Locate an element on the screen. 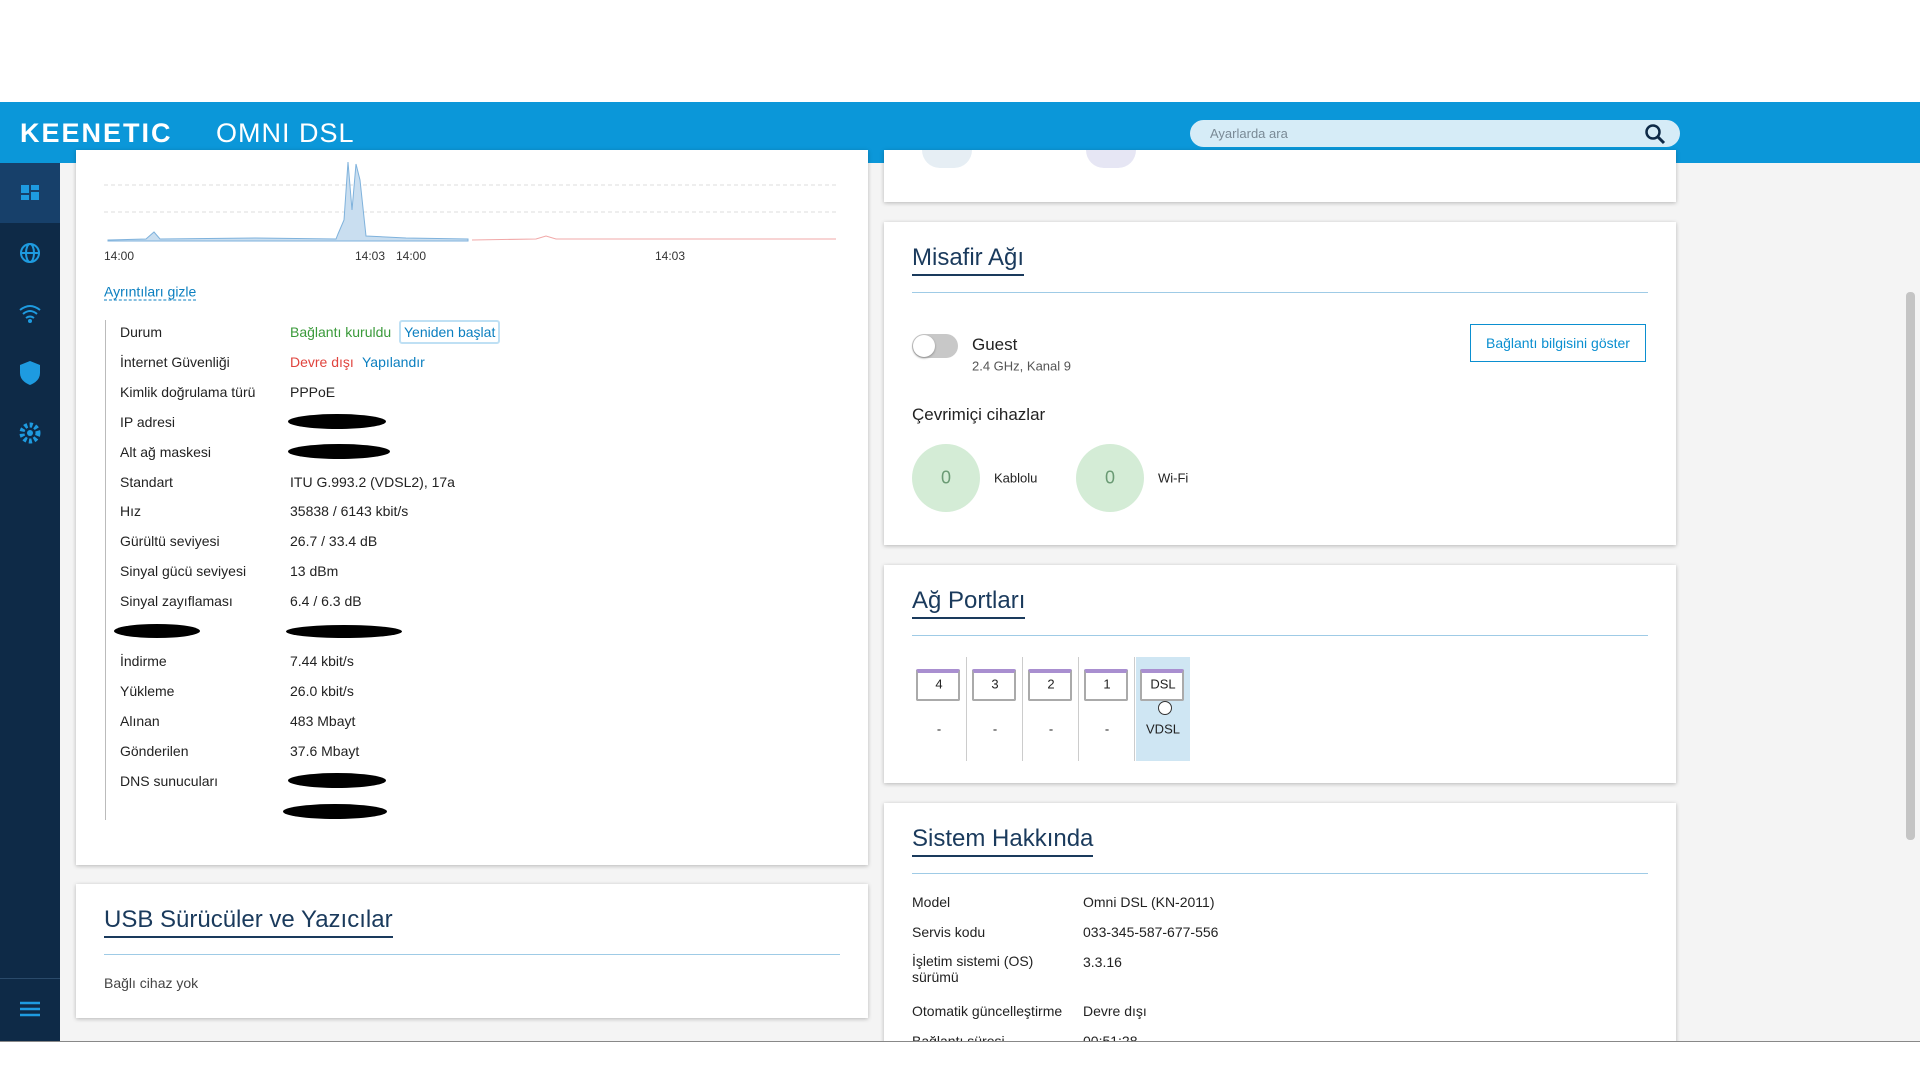 This screenshot has height=1081, width=1920. sidebar-icons is located at coordinates (30, 601).